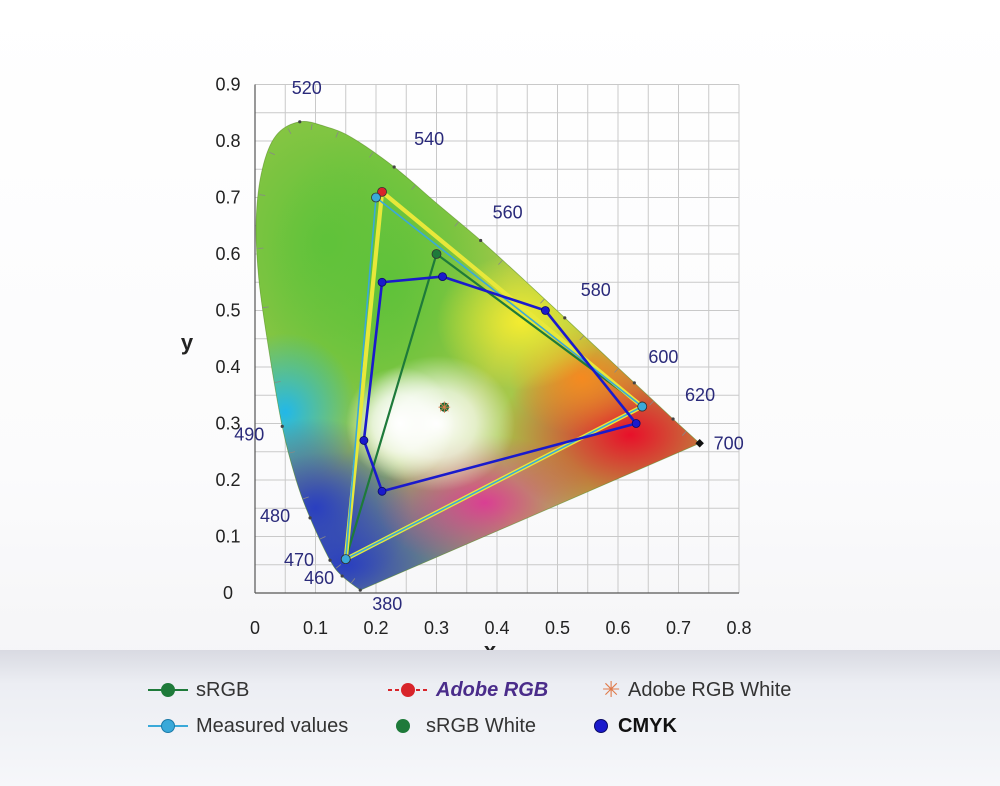  Describe the element at coordinates (710, 689) in the screenshot. I see `legend-label-adobe-rgb-white: Adobe RGB White` at that location.